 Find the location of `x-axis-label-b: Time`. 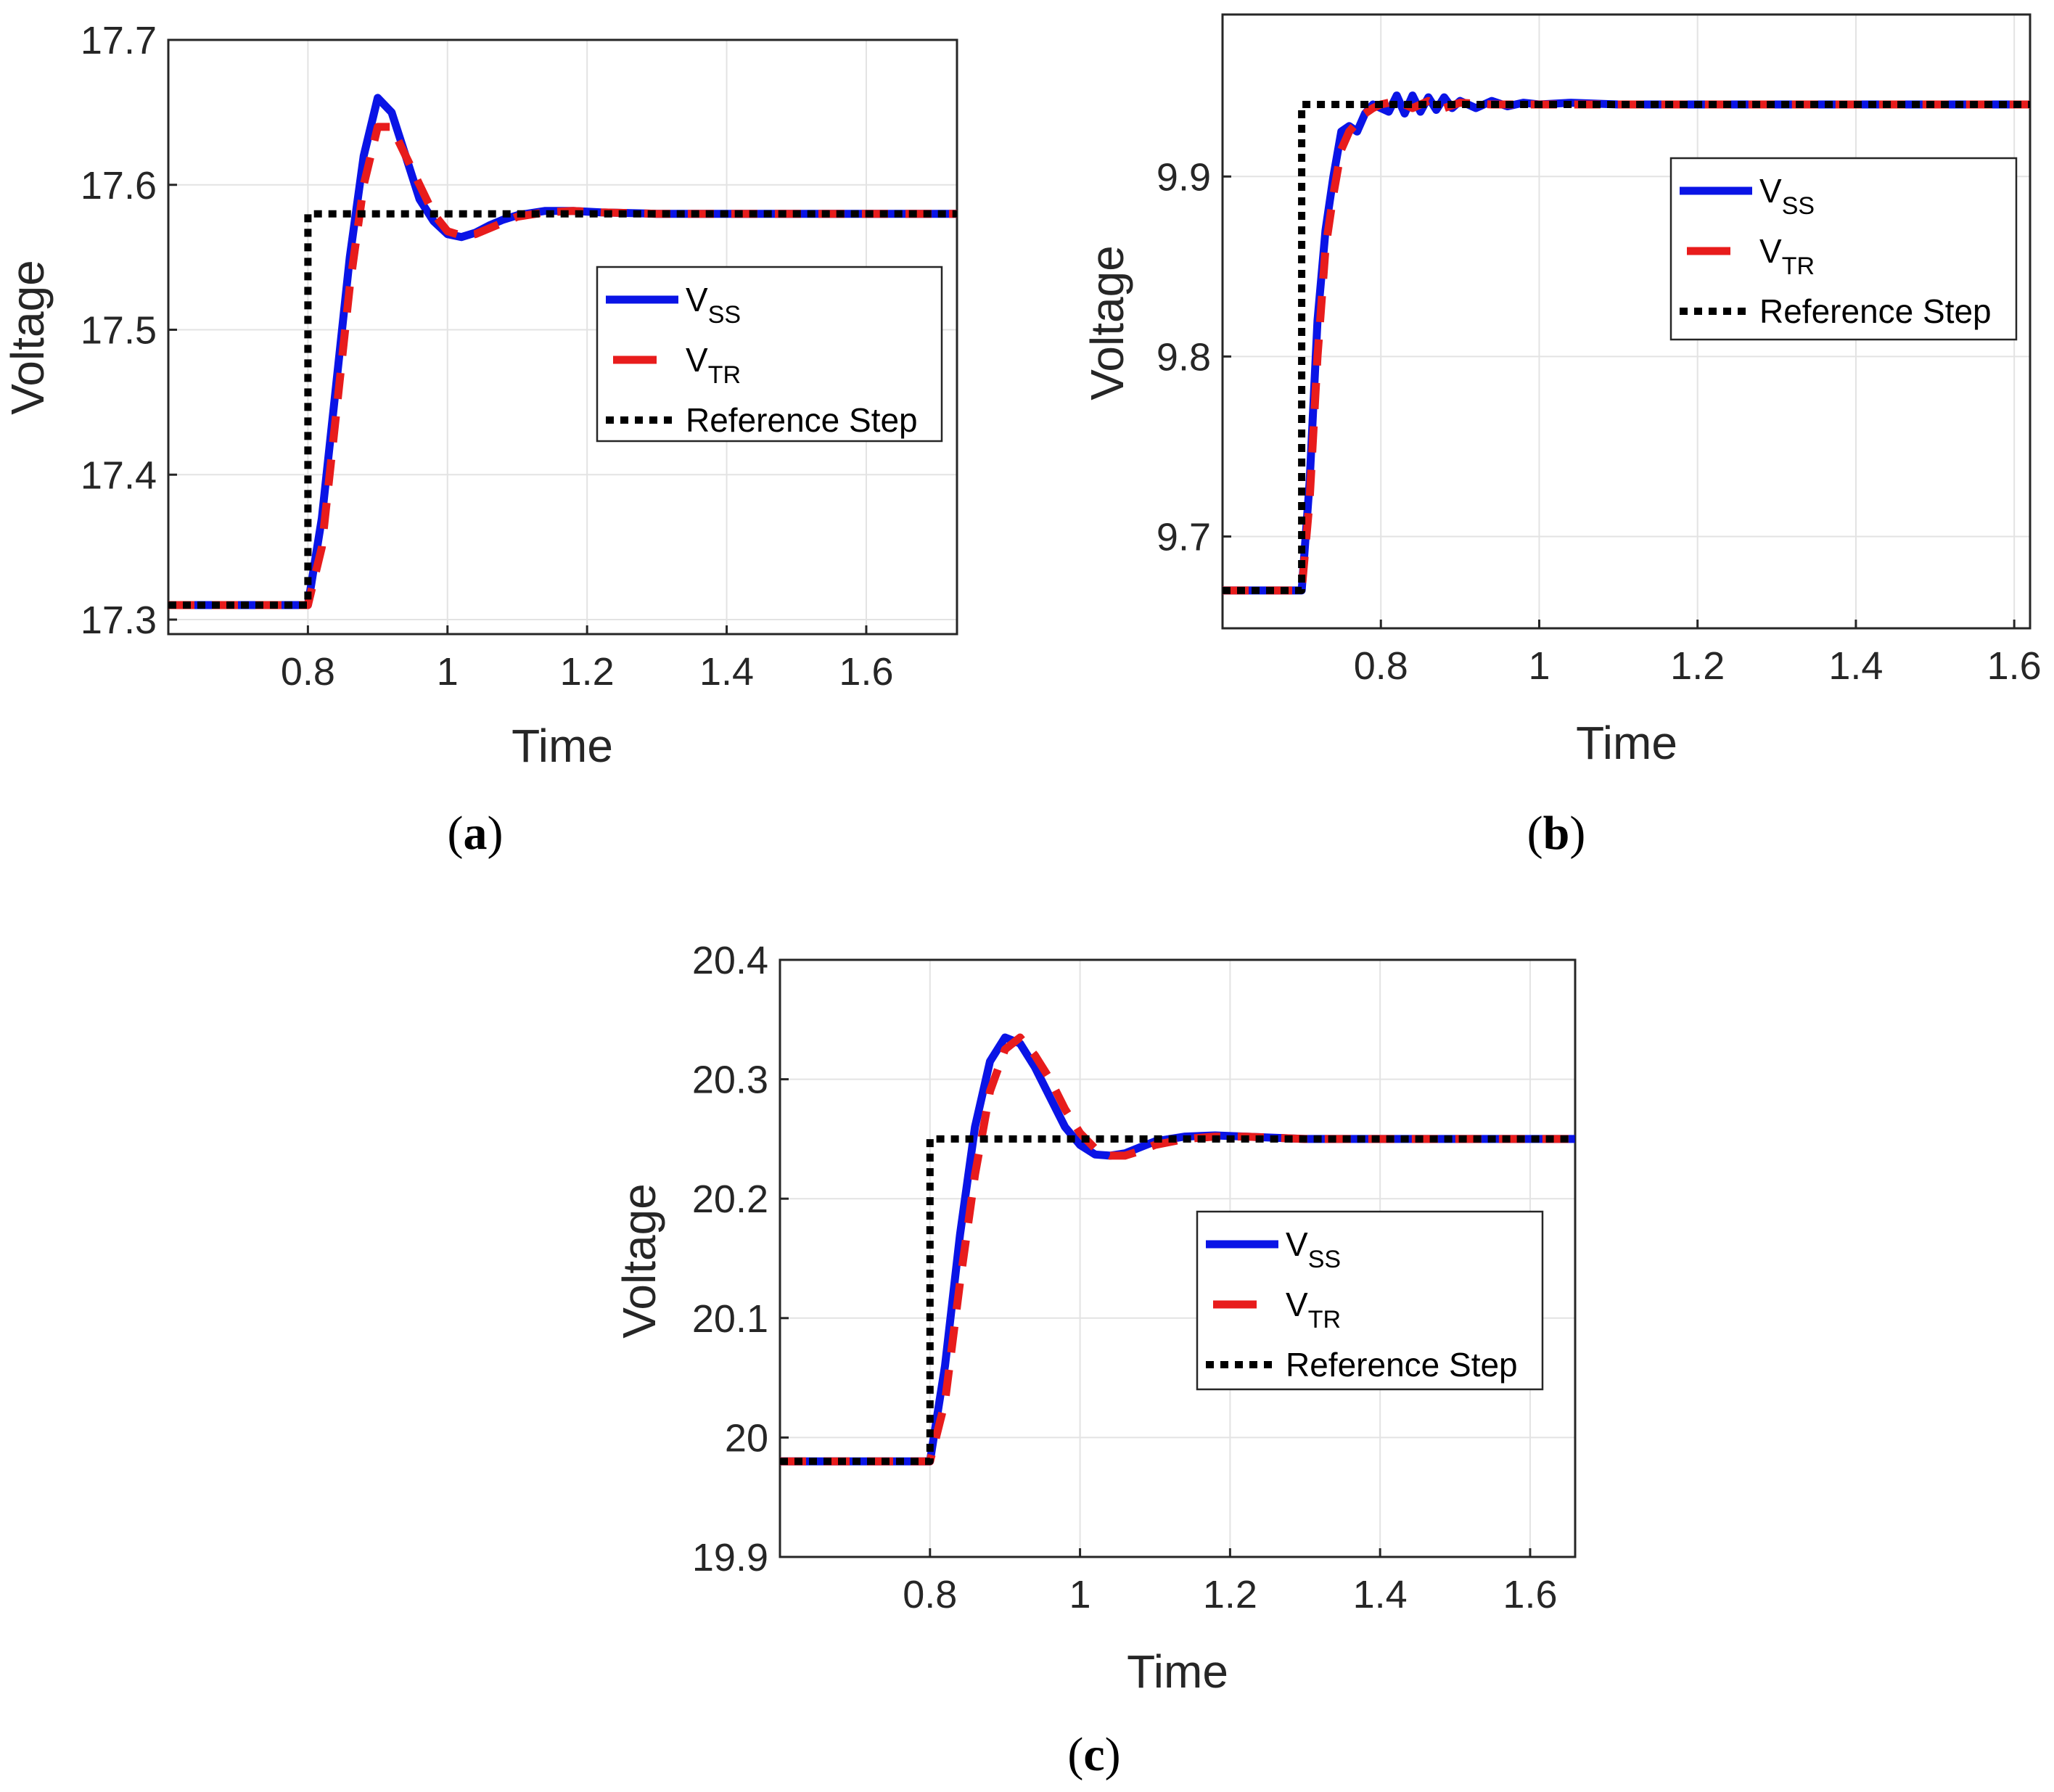

x-axis-label-b: Time is located at coordinates (1626, 743).